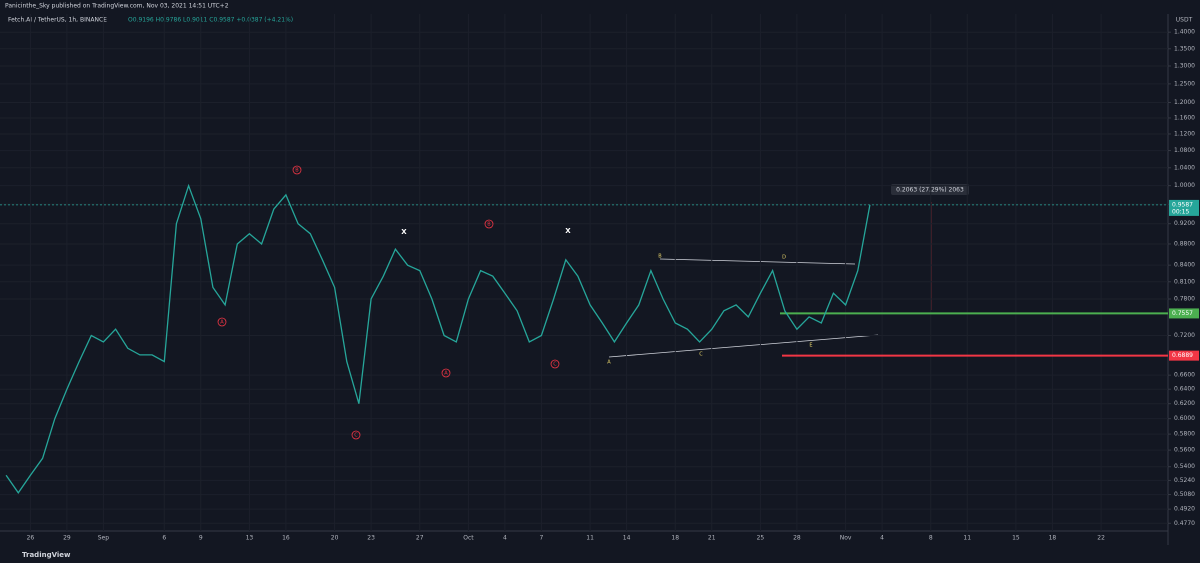  I want to click on x-tick-label: 22, so click(1101, 538).